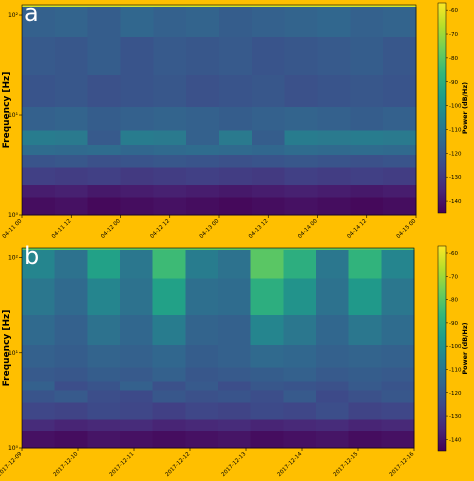 The image size is (474, 481). I want to click on colorbar-tick-label: -110, so click(455, 370).